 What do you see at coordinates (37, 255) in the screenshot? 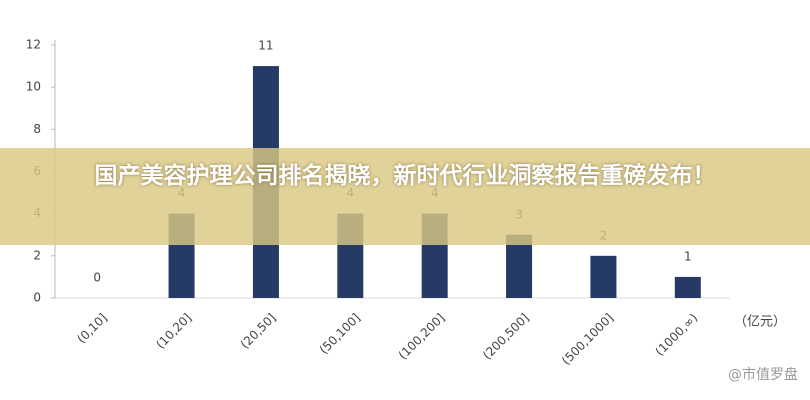
I see `y-tick-label: 2` at bounding box center [37, 255].